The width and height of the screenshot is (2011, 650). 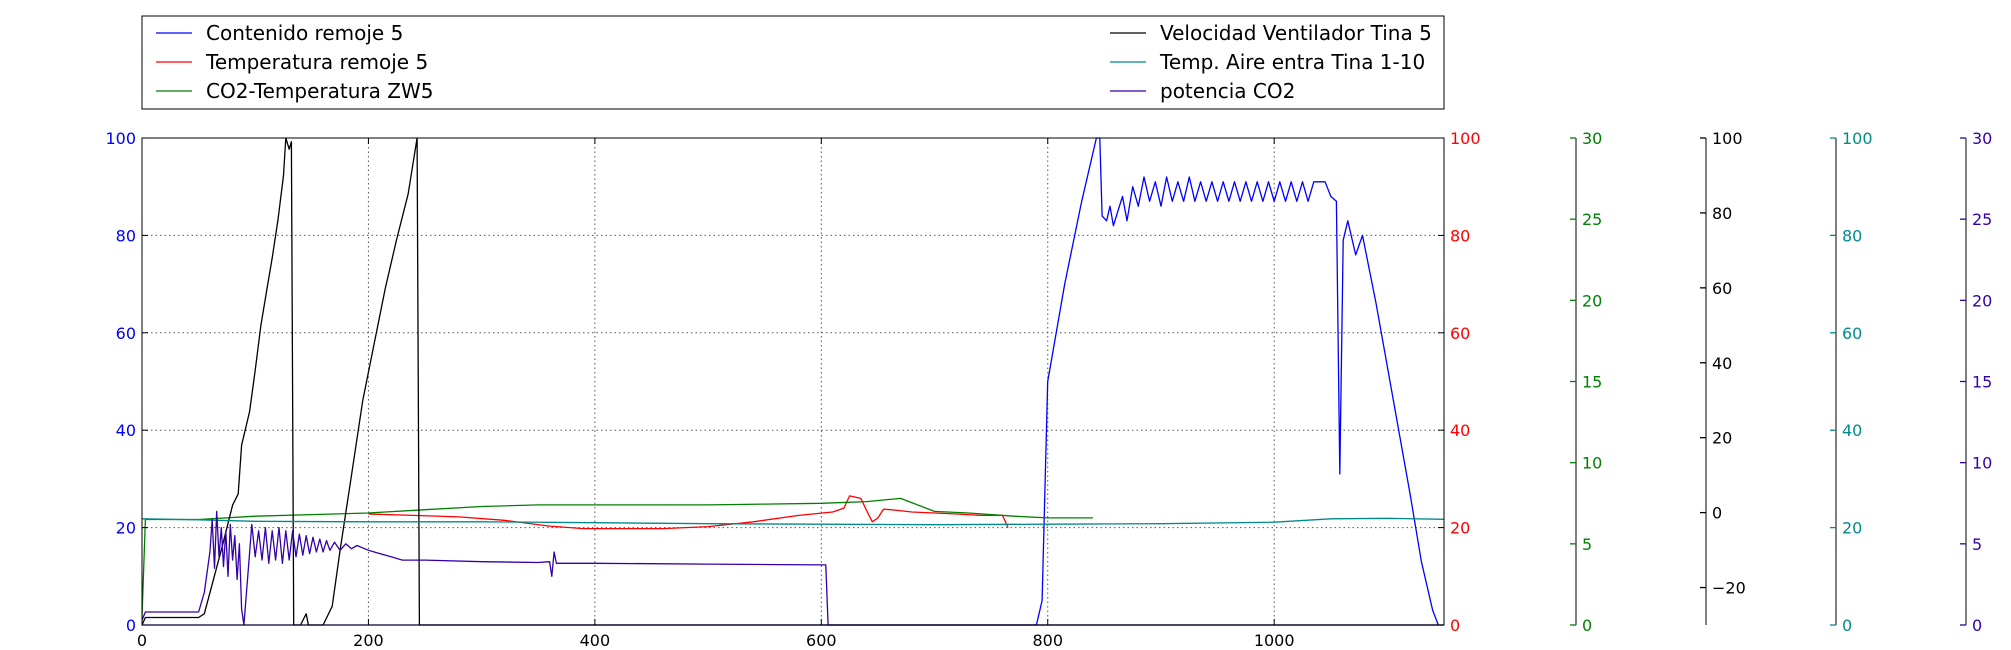 What do you see at coordinates (304, 33) in the screenshot?
I see `legend-entry: Contenido remoje 5` at bounding box center [304, 33].